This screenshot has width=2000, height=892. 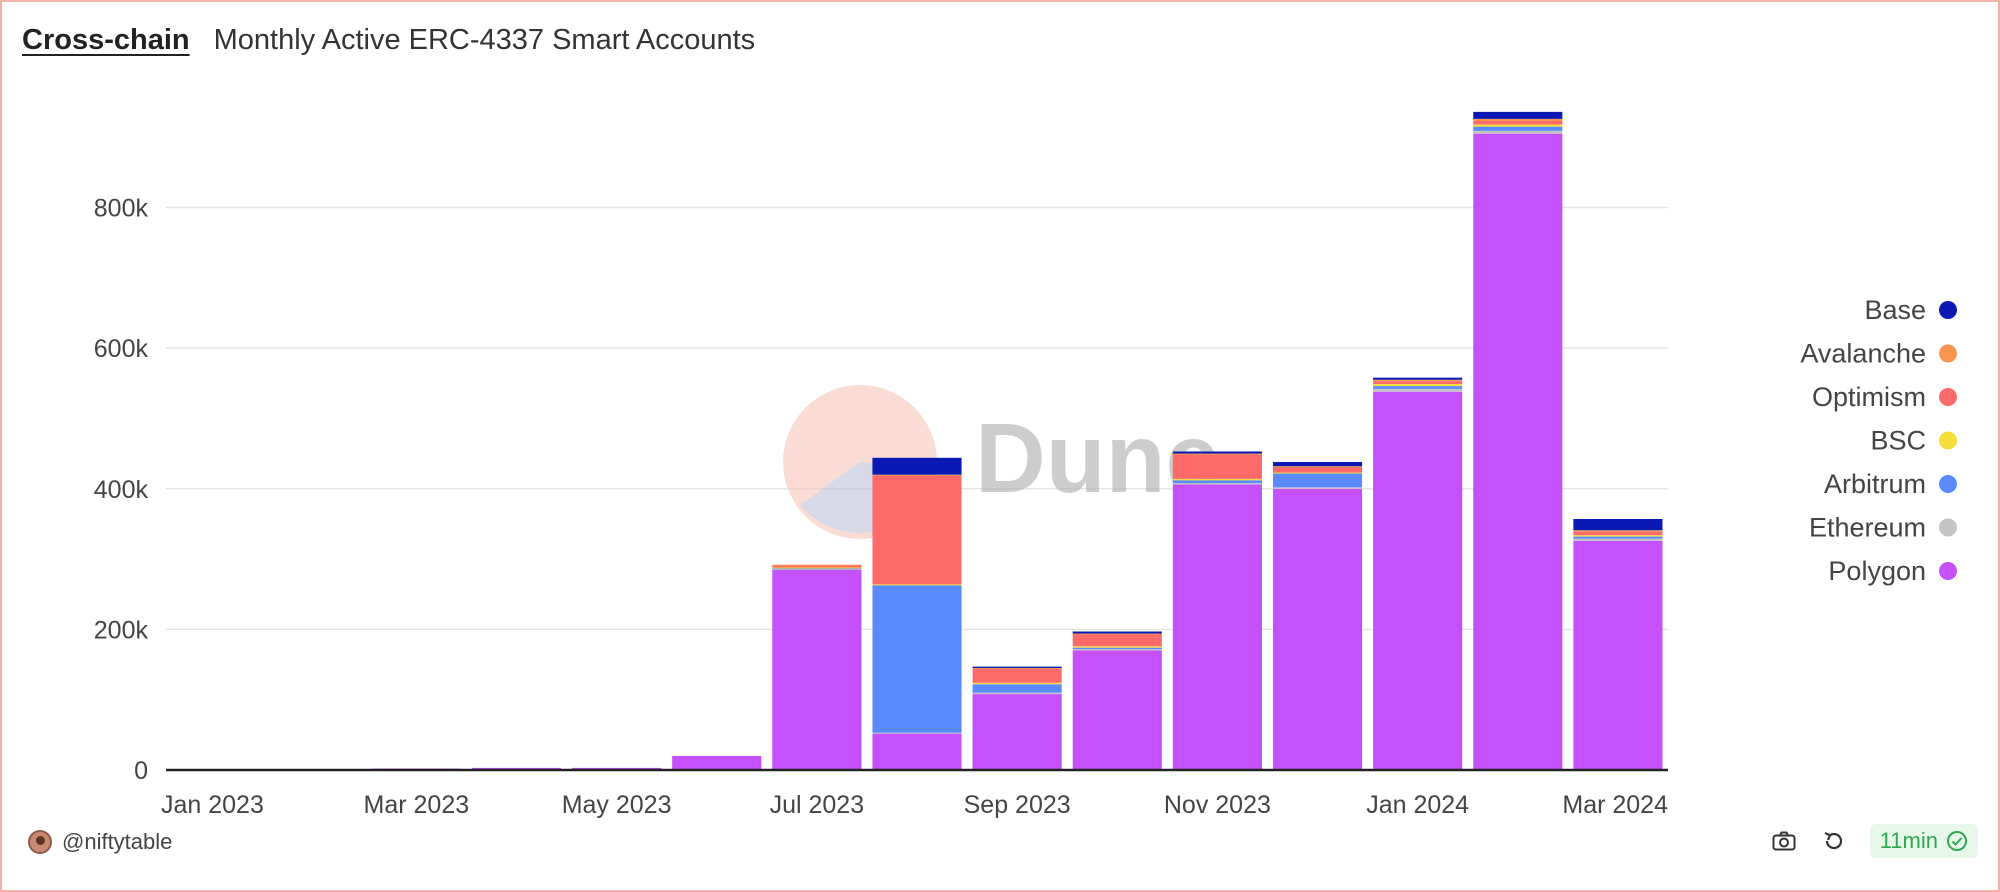 What do you see at coordinates (1217, 805) in the screenshot?
I see `x-tick-label: Nov 2023` at bounding box center [1217, 805].